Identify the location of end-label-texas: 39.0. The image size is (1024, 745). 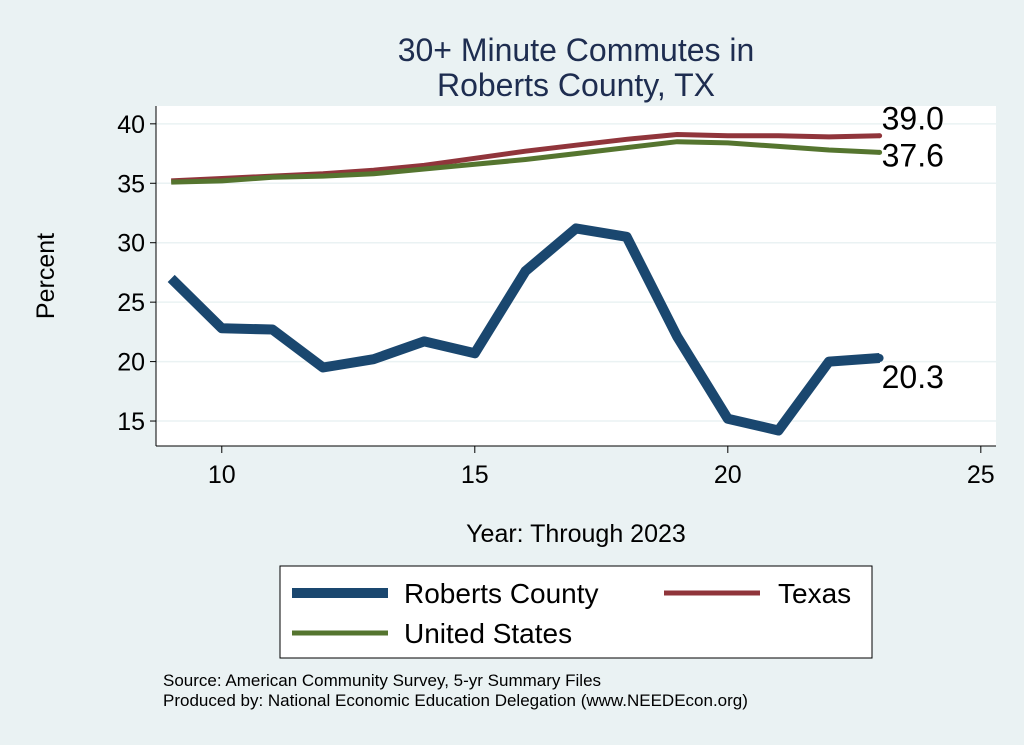
(913, 119).